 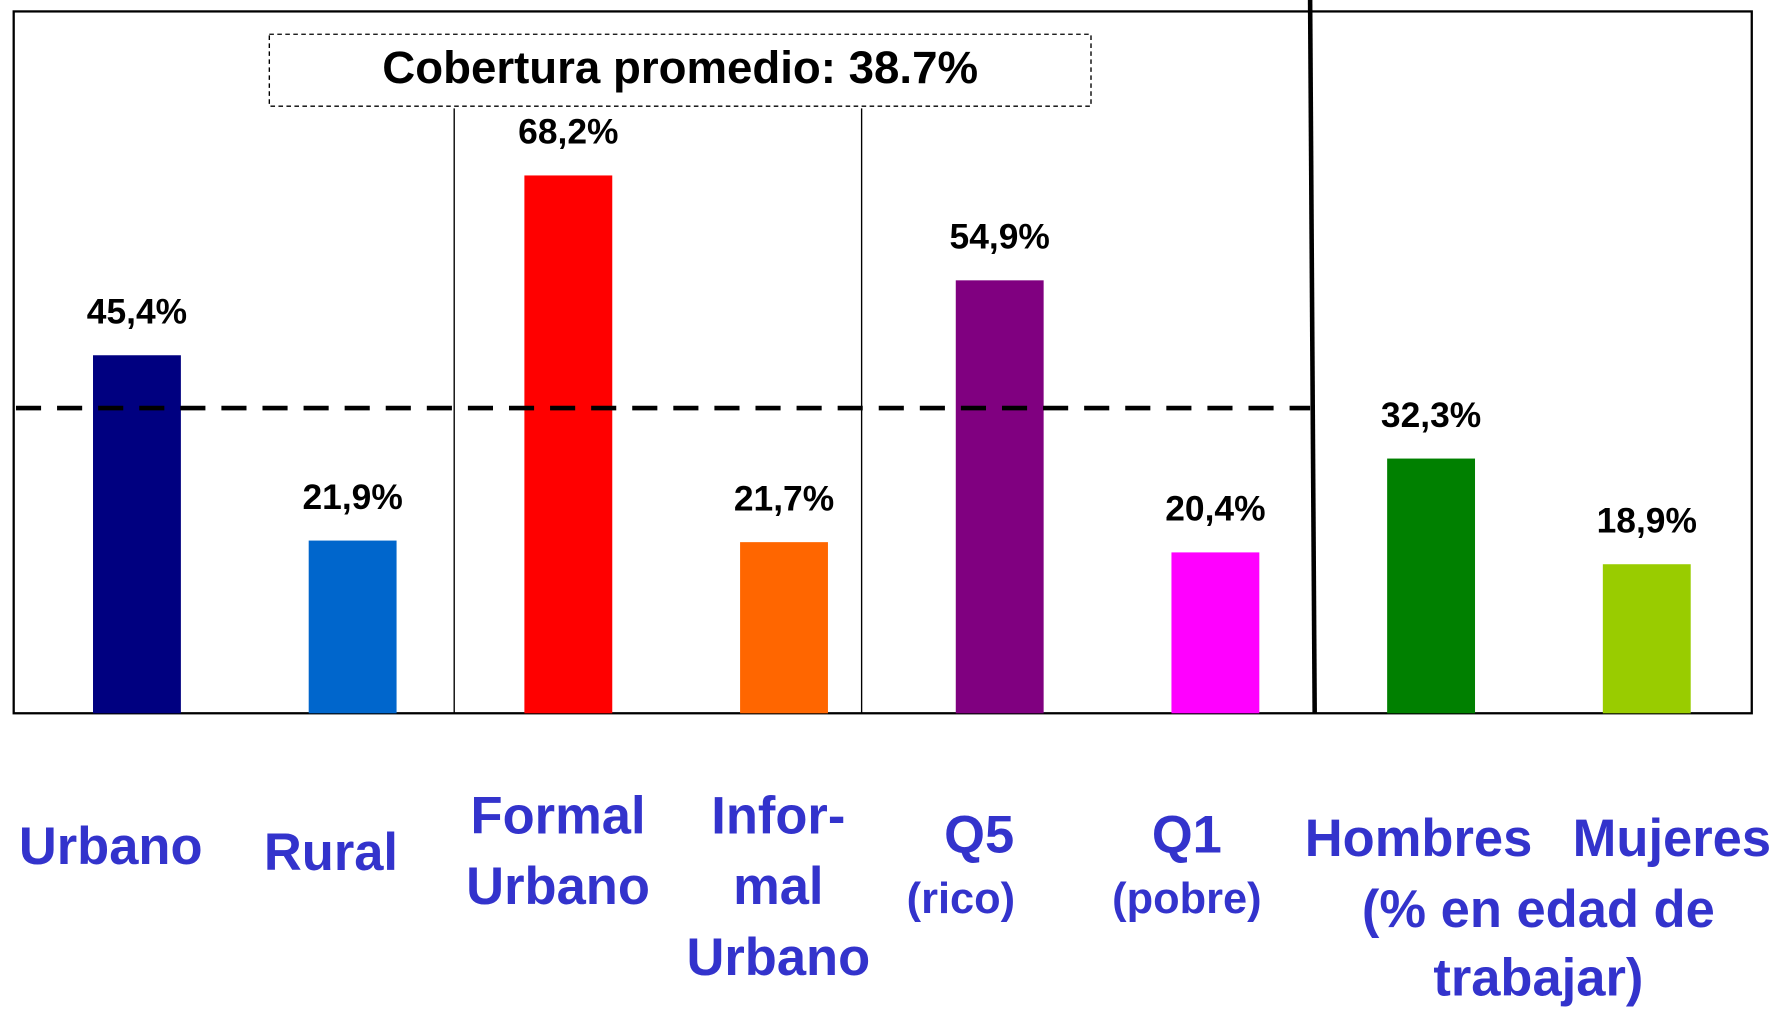 What do you see at coordinates (137, 312) in the screenshot?
I see `value-label: 45,4%` at bounding box center [137, 312].